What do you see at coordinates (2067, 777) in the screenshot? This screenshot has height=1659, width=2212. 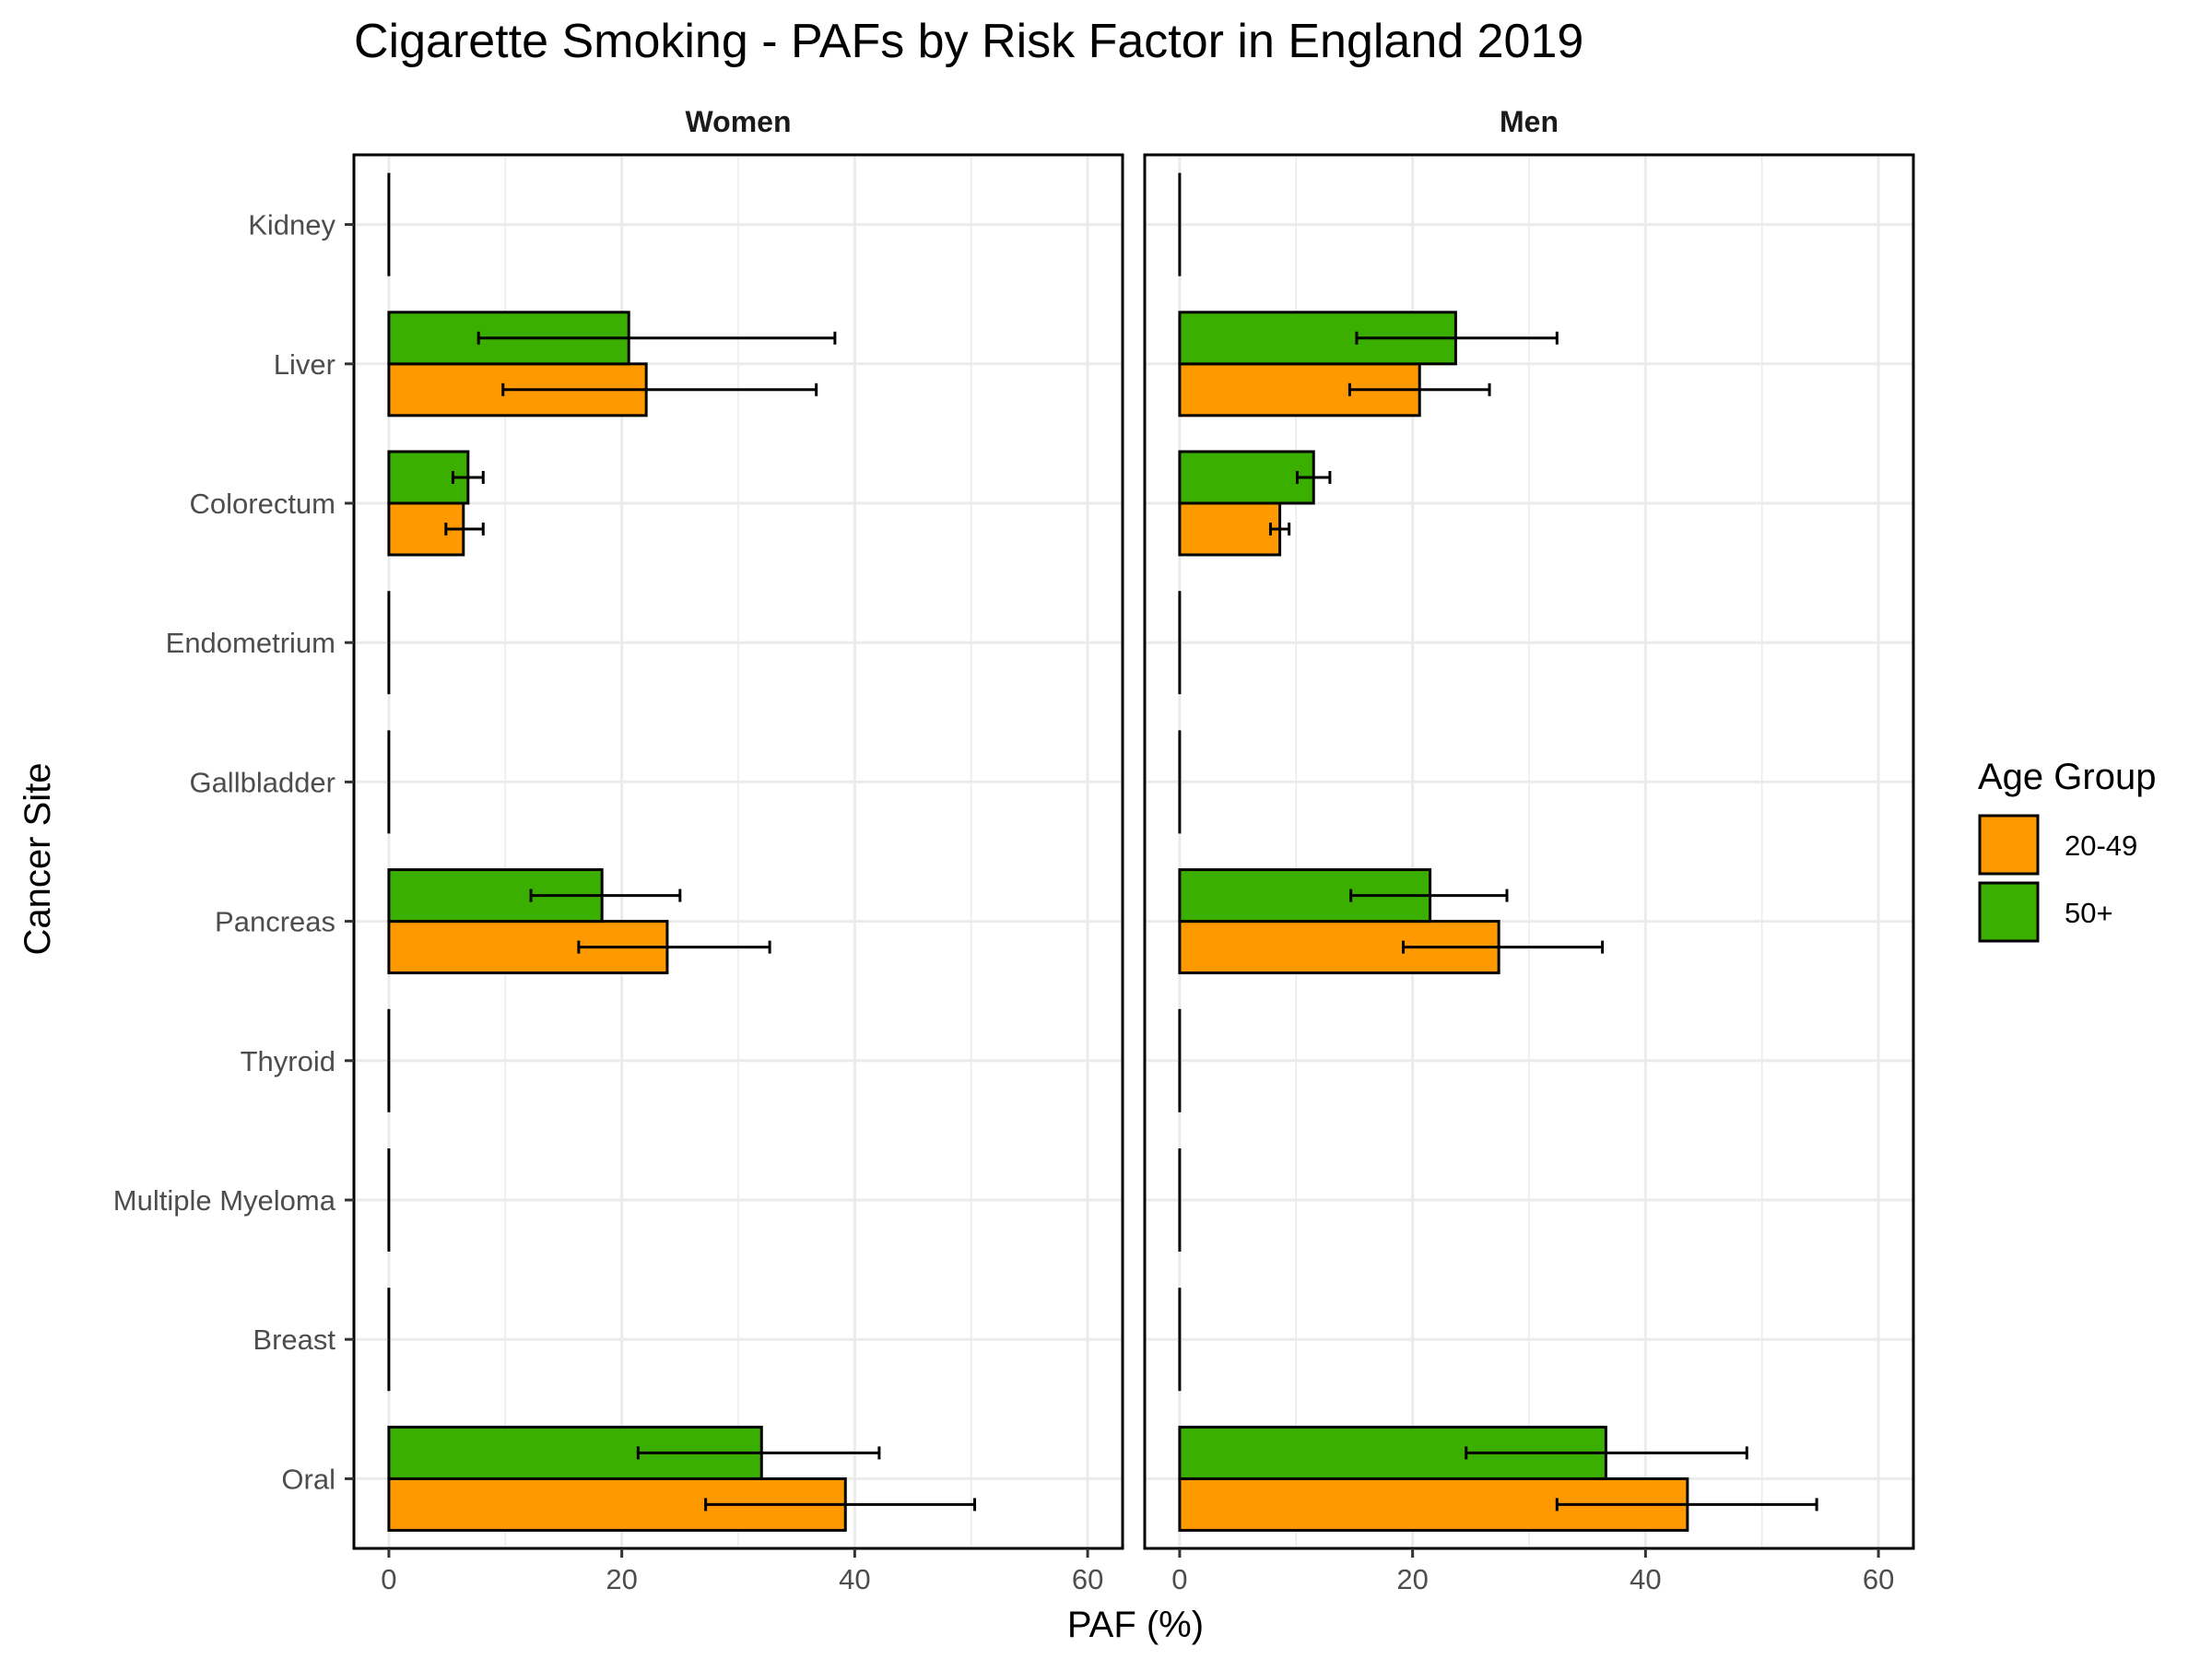 I see `legend-title: Age Group` at bounding box center [2067, 777].